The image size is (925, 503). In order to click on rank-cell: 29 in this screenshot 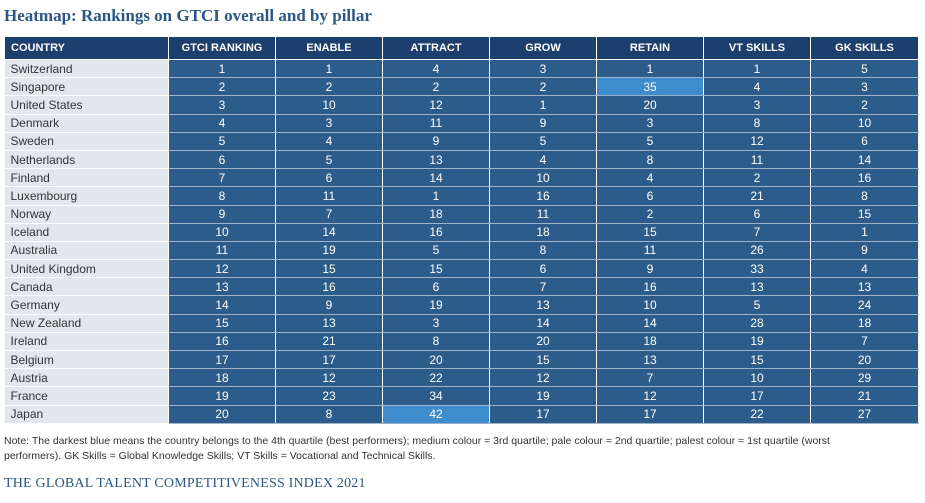, I will do `click(864, 378)`.